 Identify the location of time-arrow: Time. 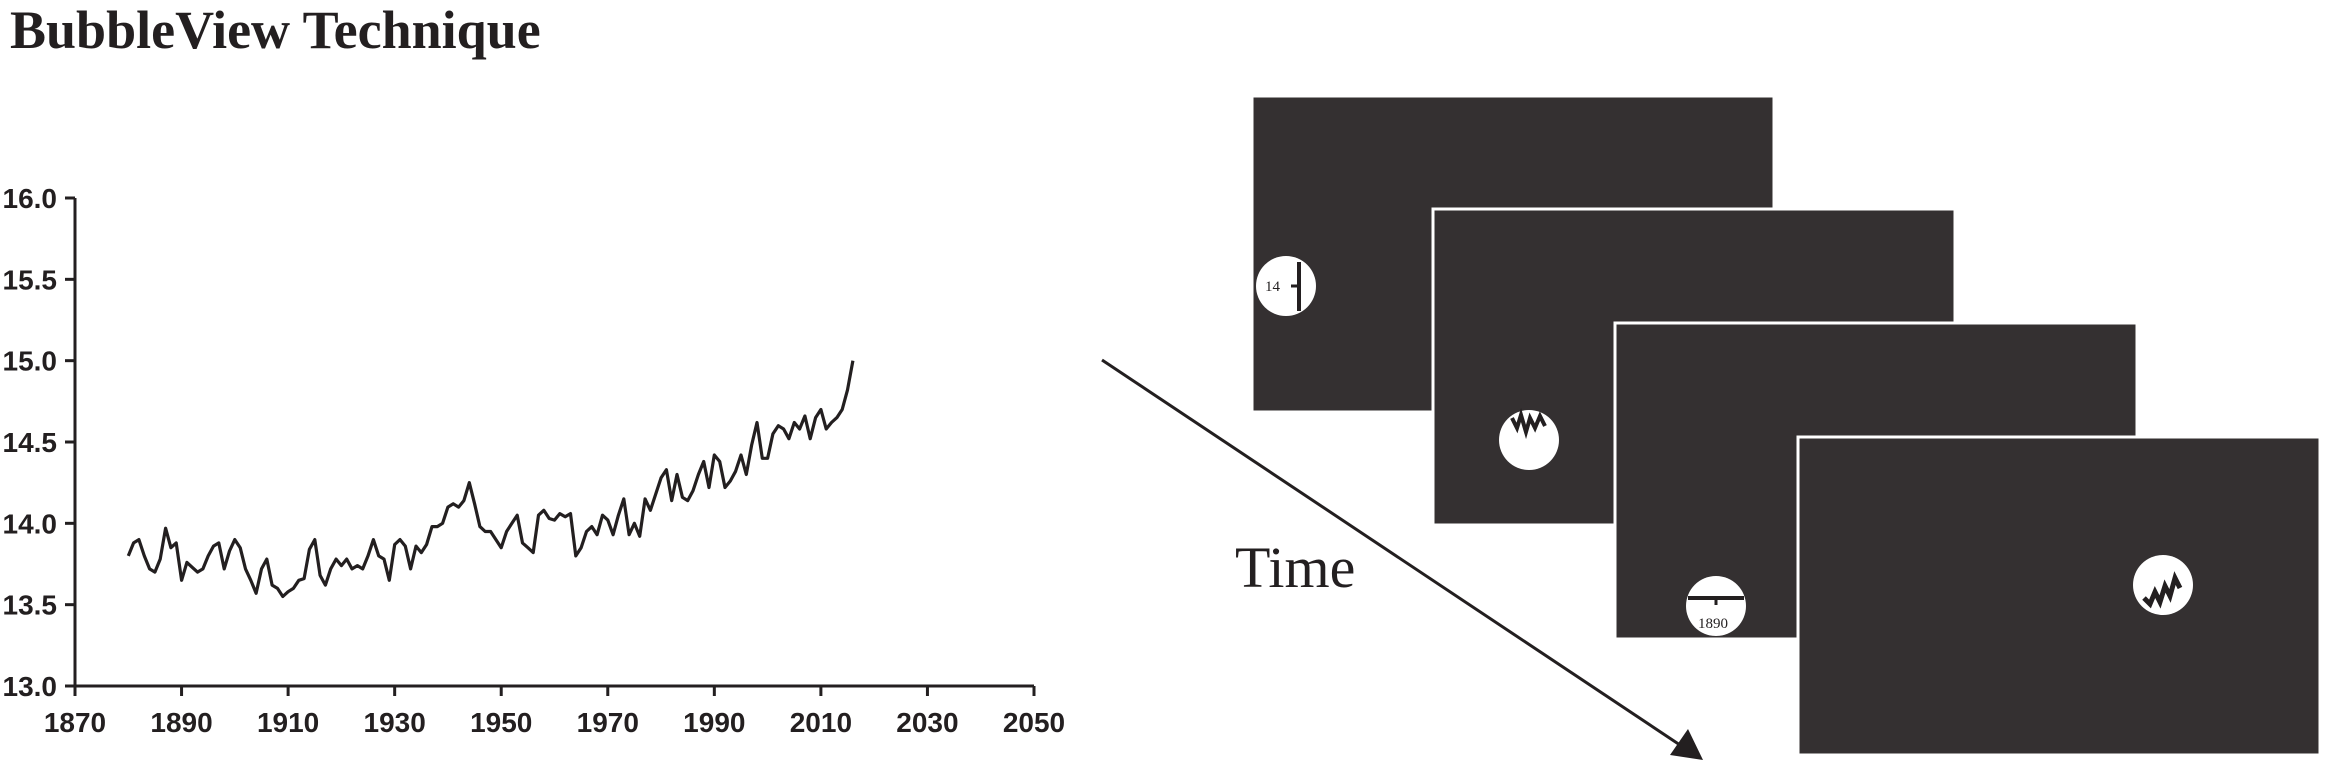
(1402, 559).